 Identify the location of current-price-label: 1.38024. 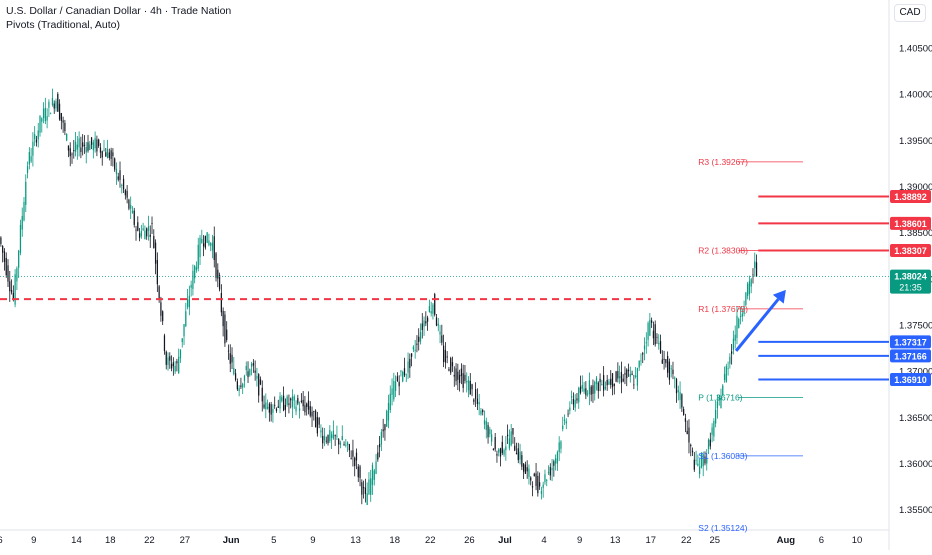
(910, 277).